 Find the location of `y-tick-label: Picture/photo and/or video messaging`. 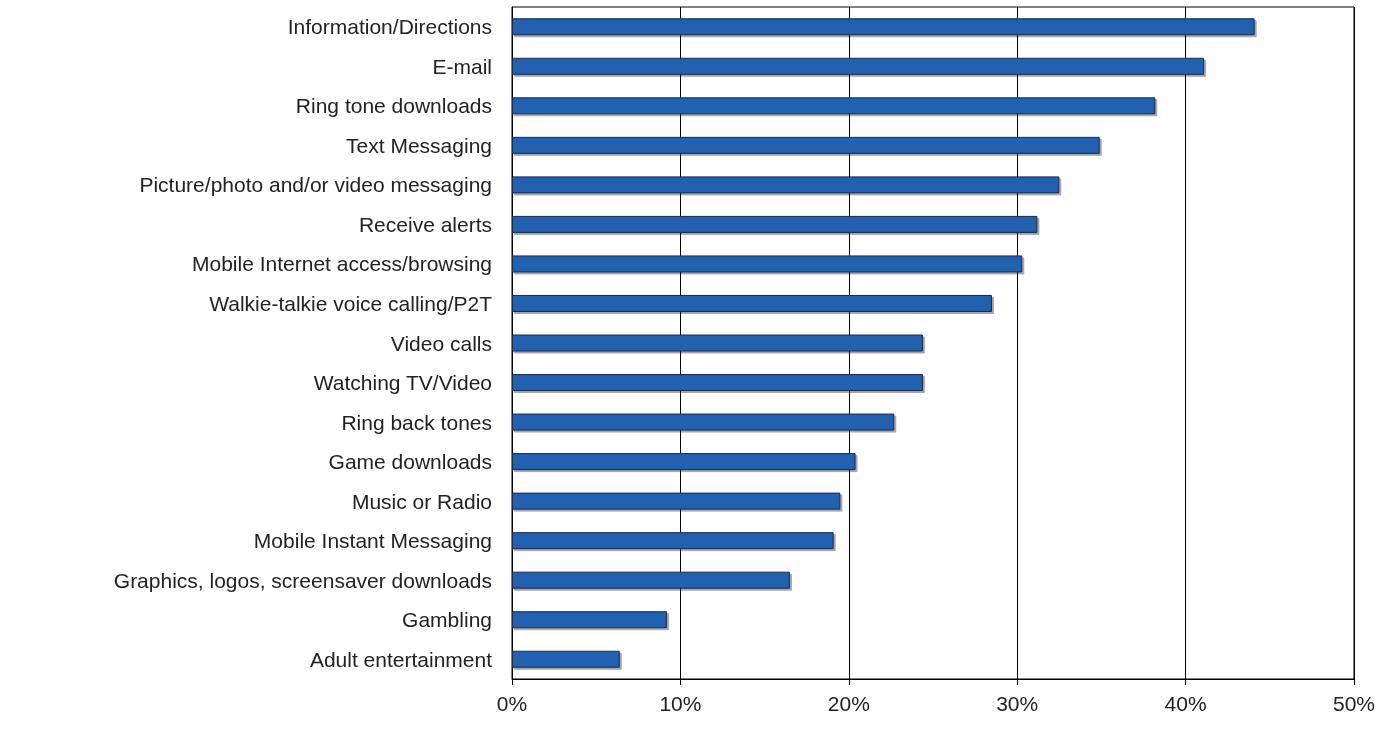

y-tick-label: Picture/photo and/or video messaging is located at coordinates (315, 185).